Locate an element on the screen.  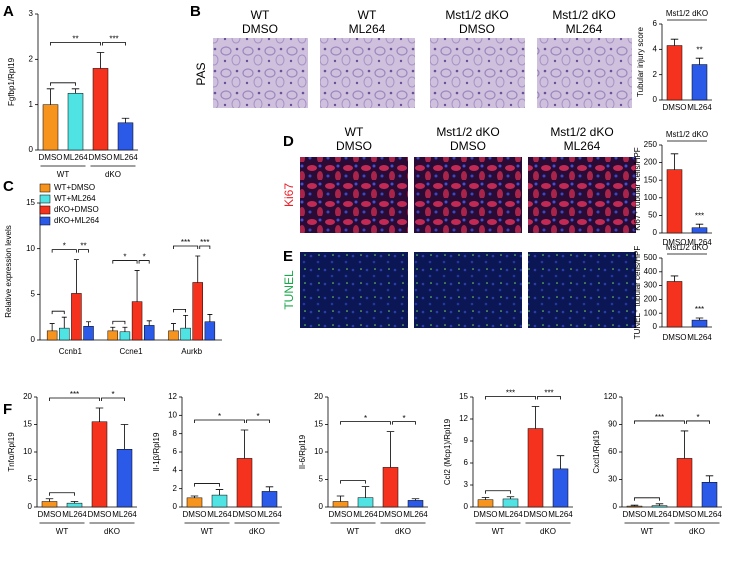
y-tick-label: 120 is located at coordinates (611, 396).